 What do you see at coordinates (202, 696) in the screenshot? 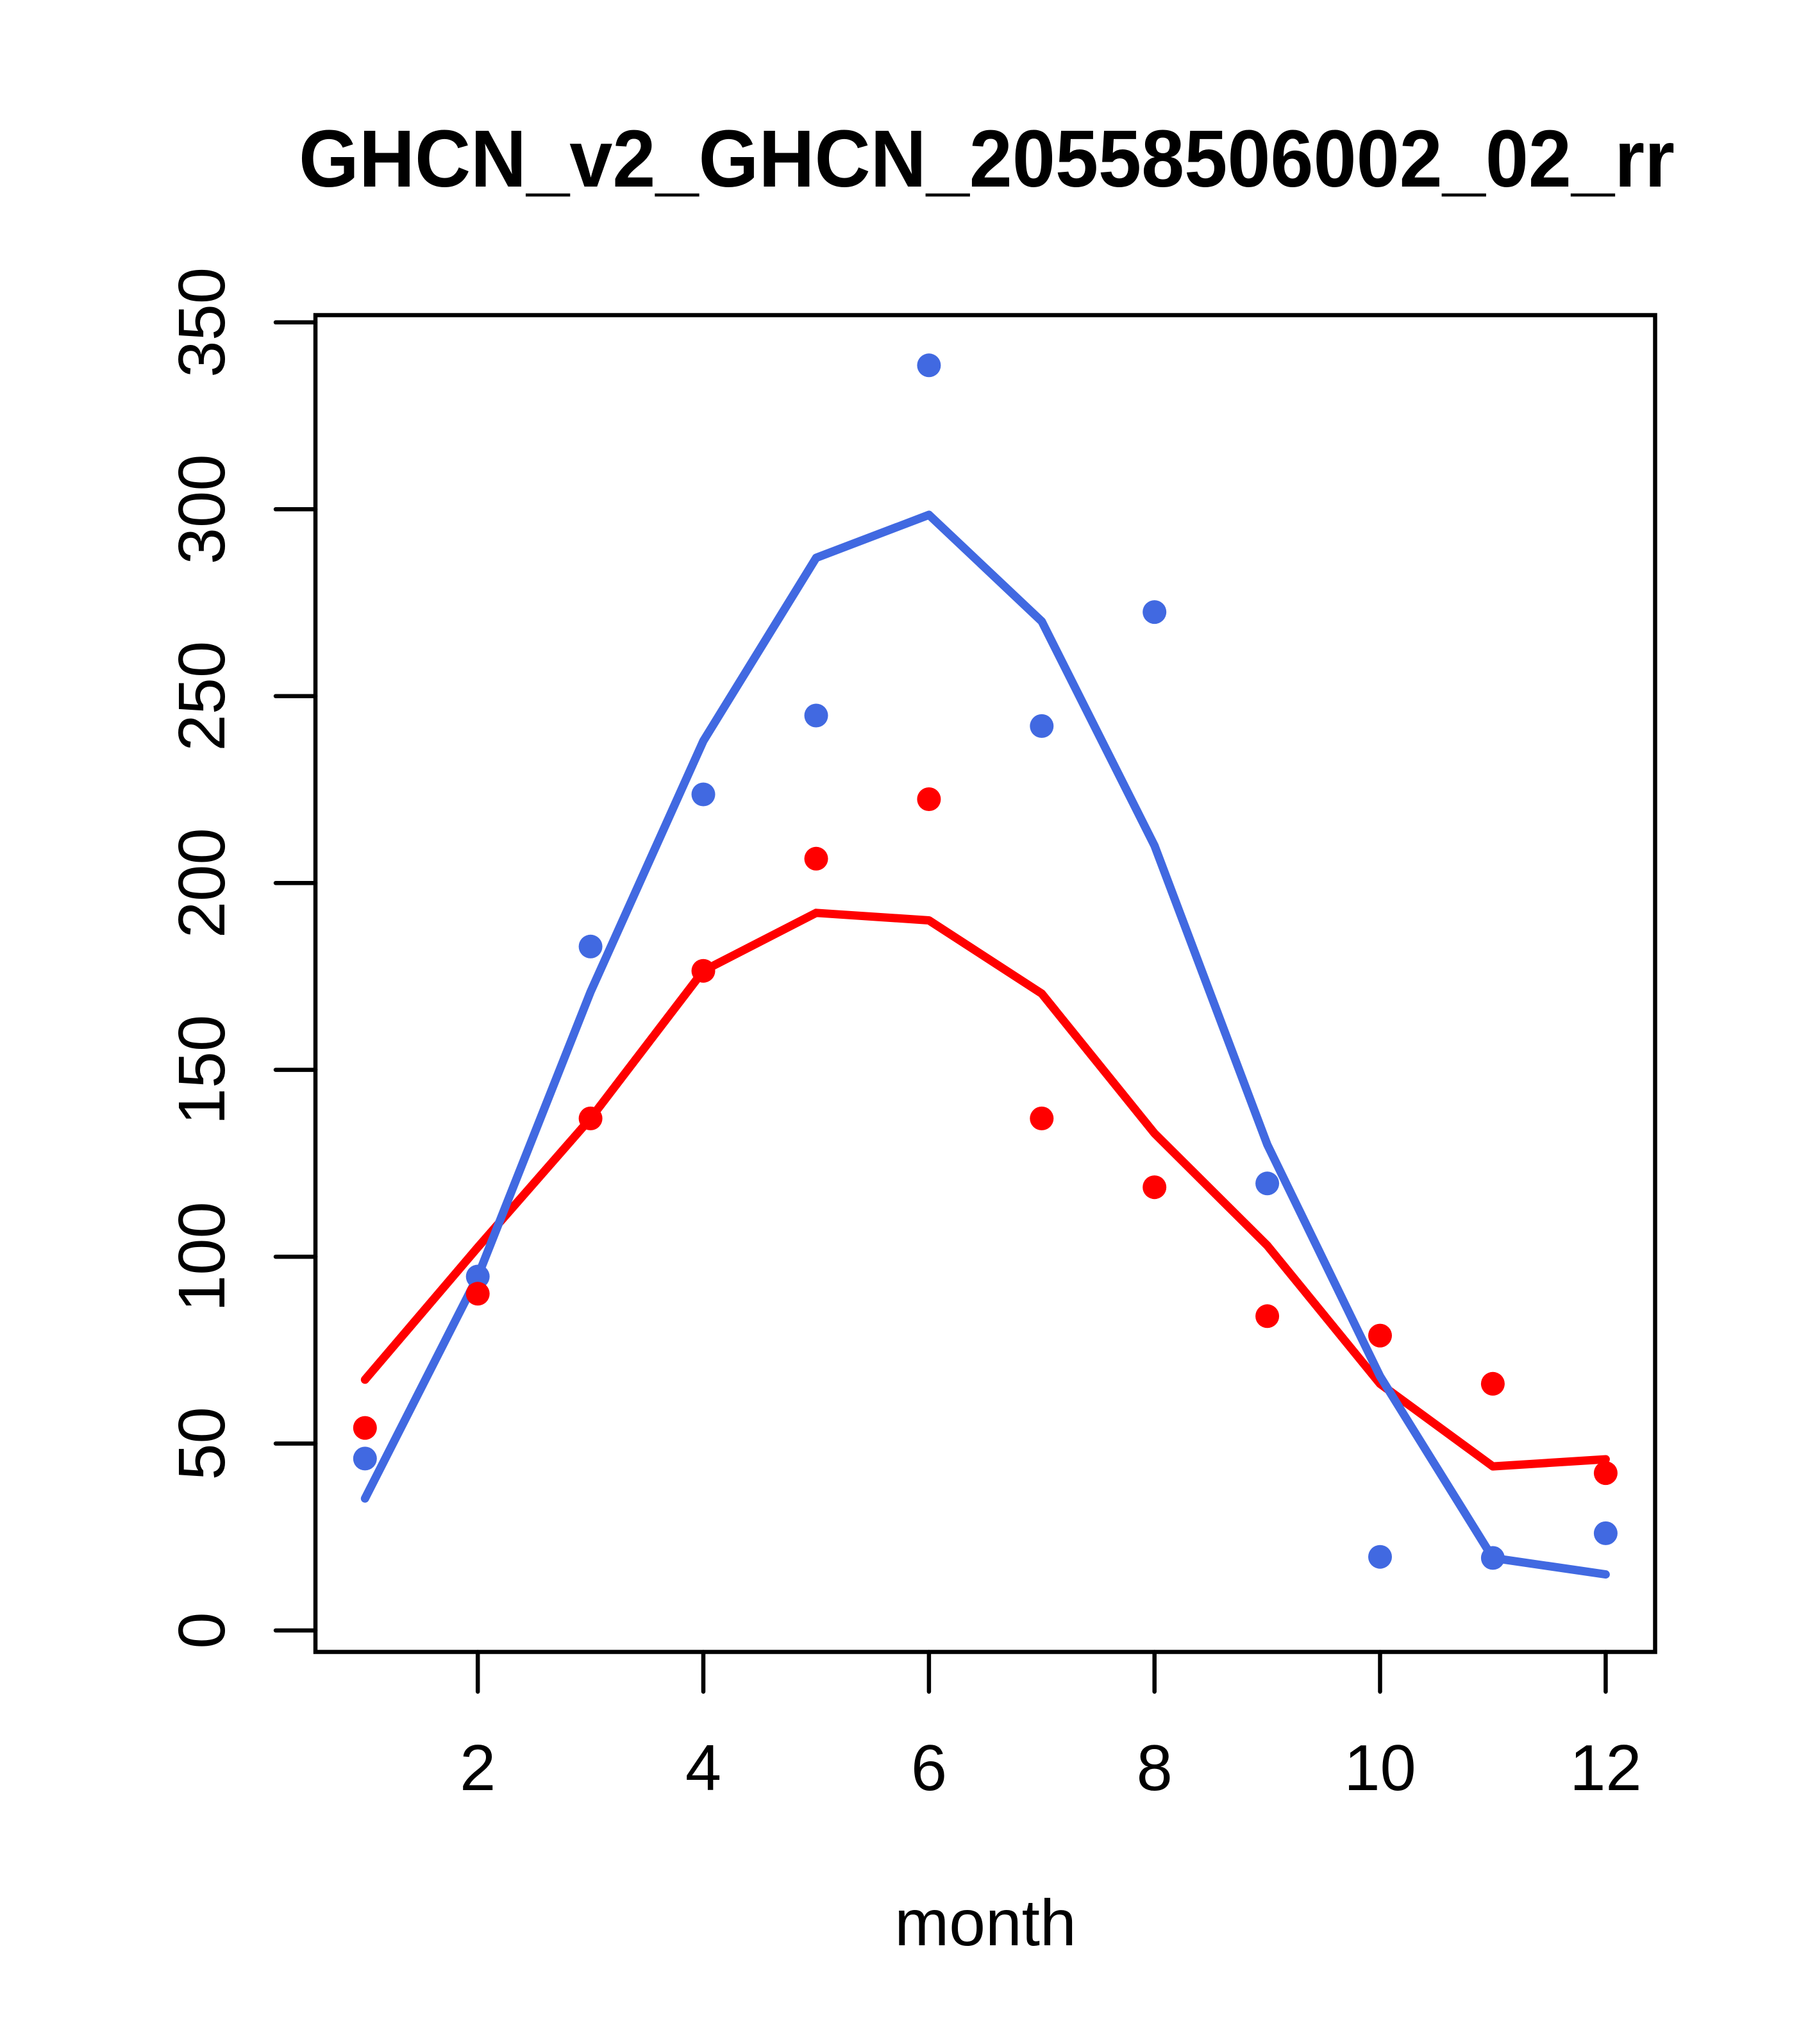
I see `svg-text: 250` at bounding box center [202, 696].